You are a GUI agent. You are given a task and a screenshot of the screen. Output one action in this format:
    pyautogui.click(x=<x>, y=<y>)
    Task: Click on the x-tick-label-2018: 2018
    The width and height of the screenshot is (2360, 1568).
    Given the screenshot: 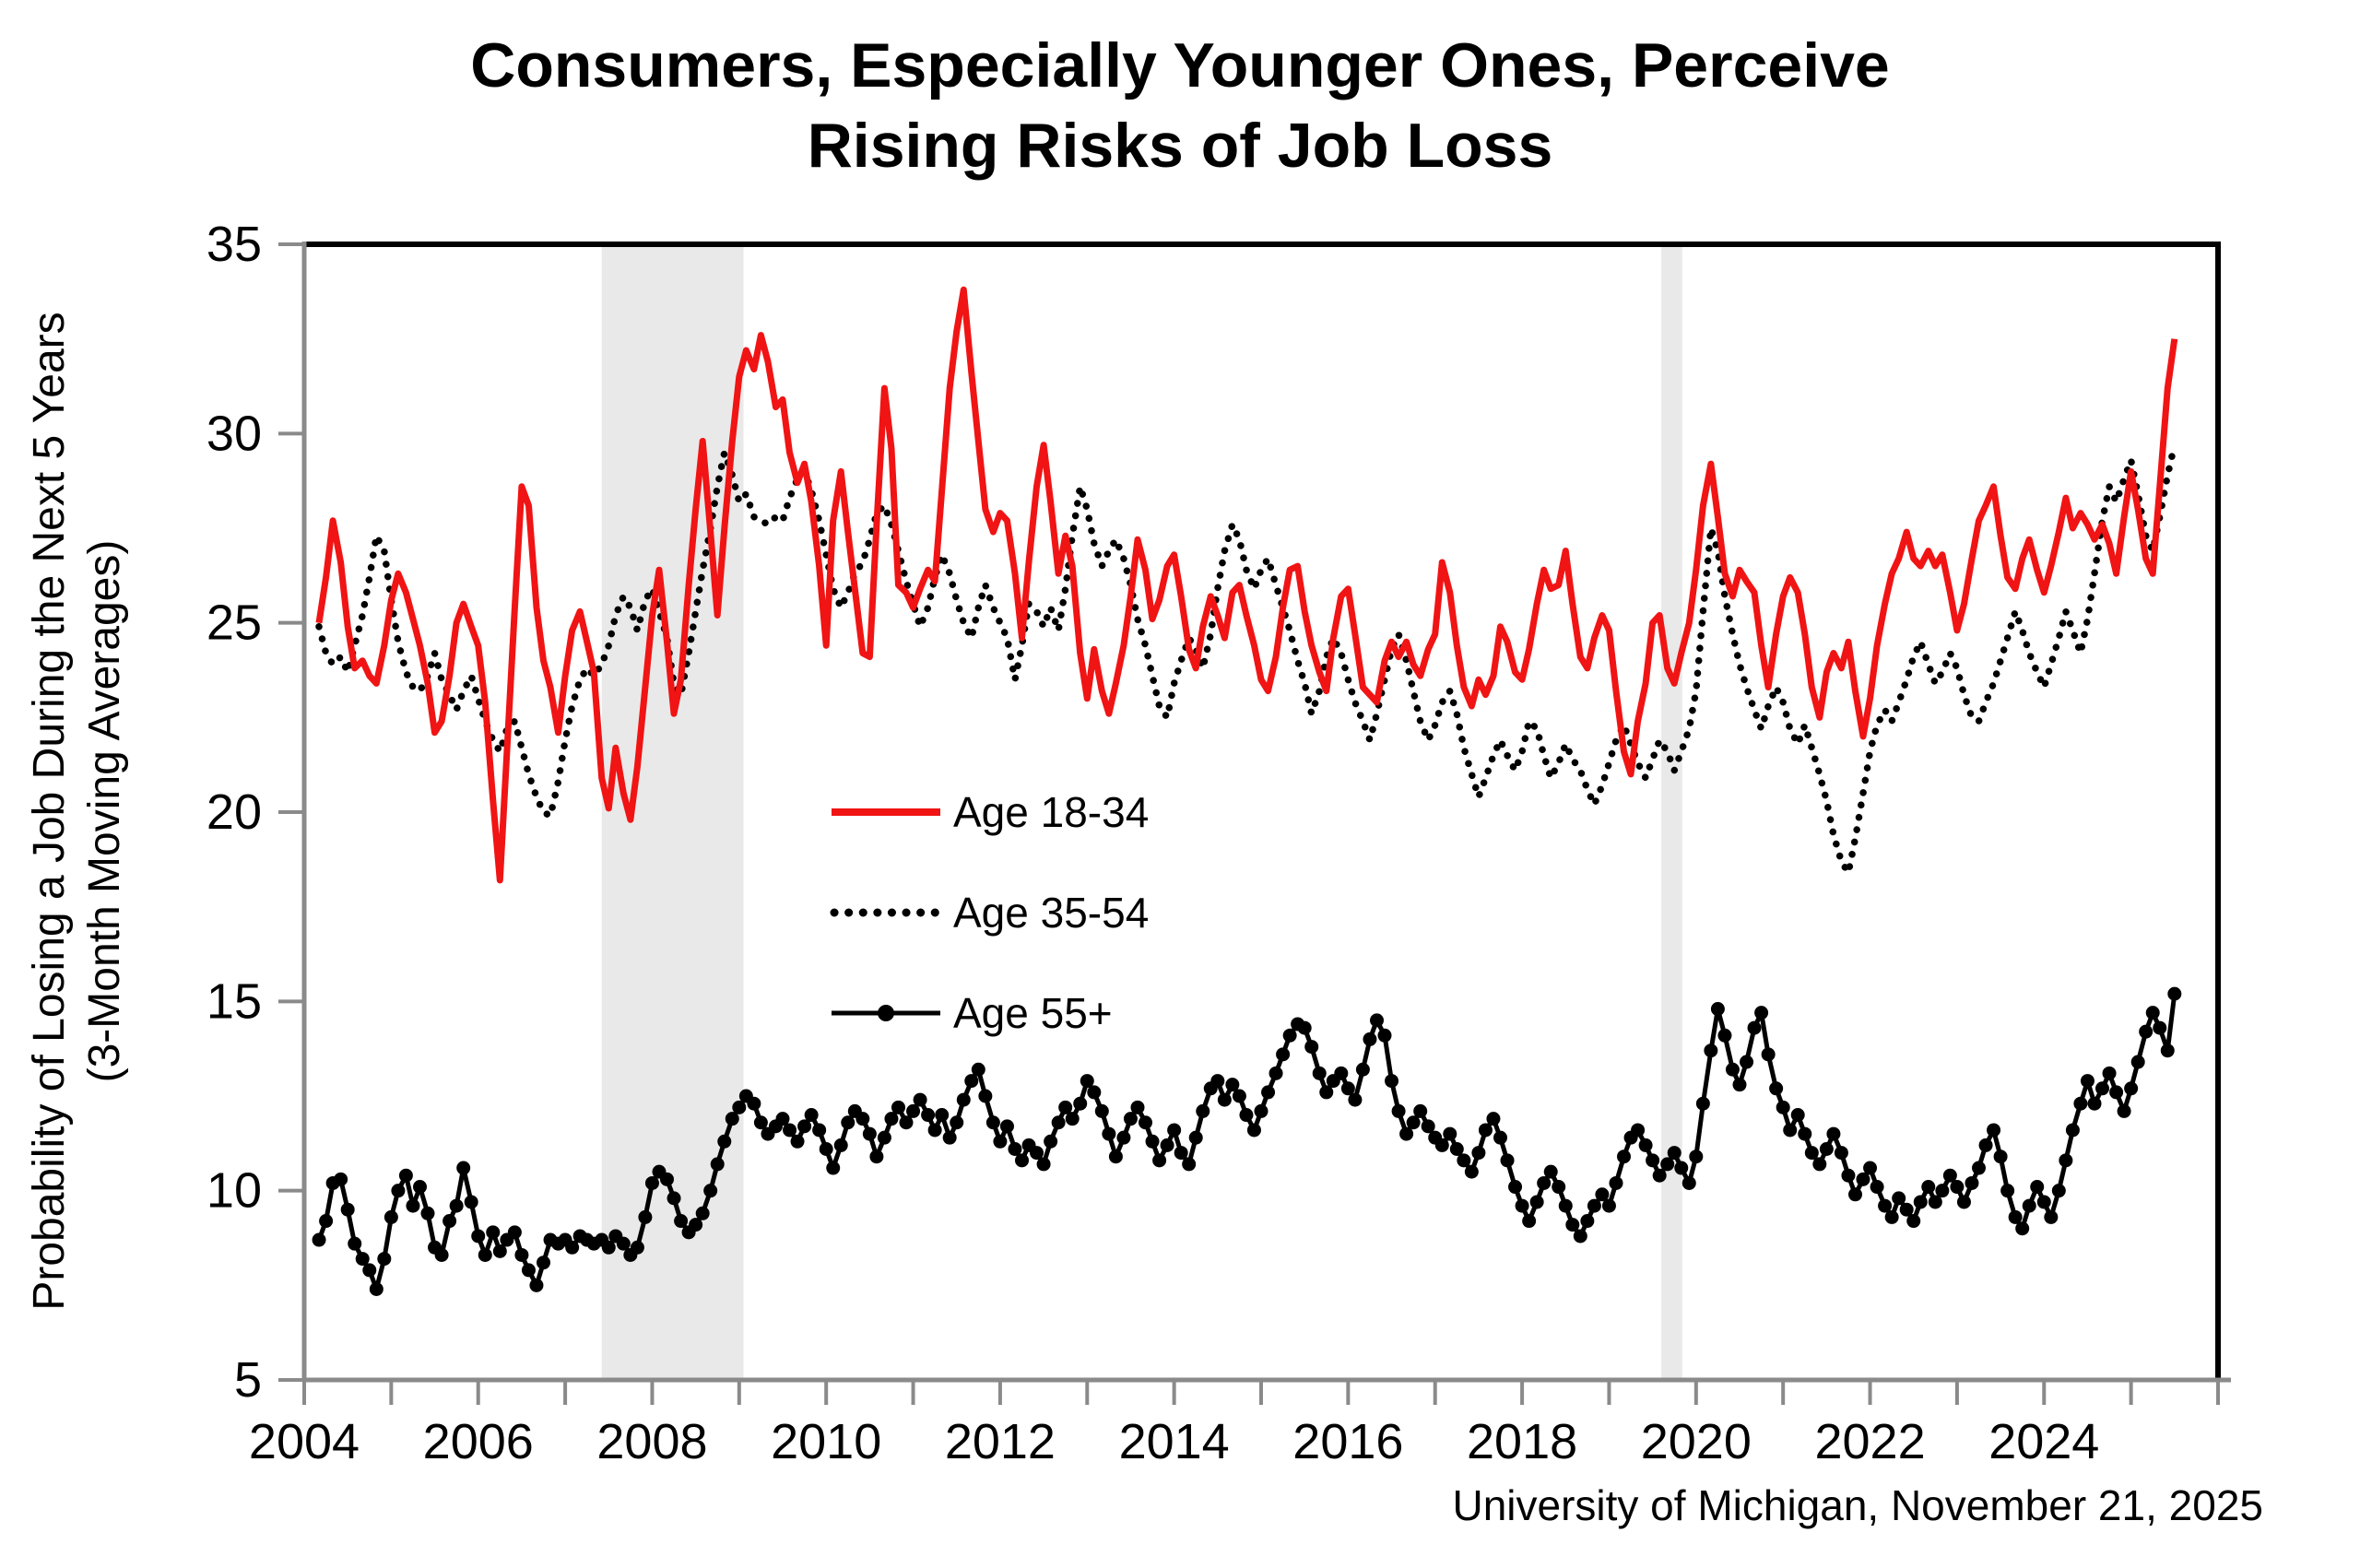 What is the action you would take?
    pyautogui.click(x=1522, y=1441)
    